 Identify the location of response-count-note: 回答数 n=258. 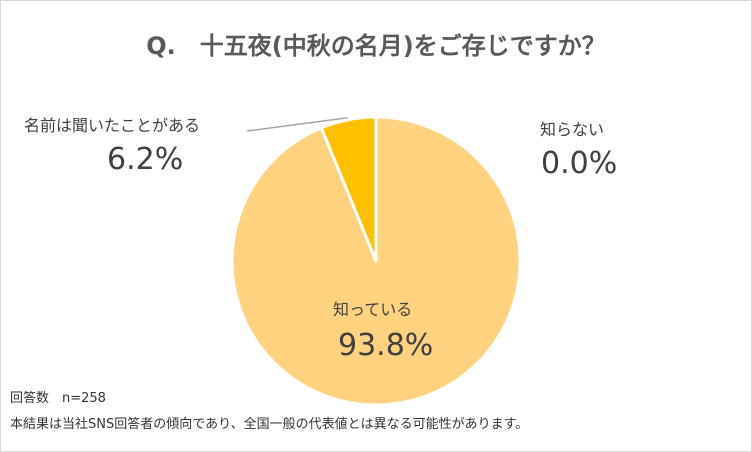
(58, 398).